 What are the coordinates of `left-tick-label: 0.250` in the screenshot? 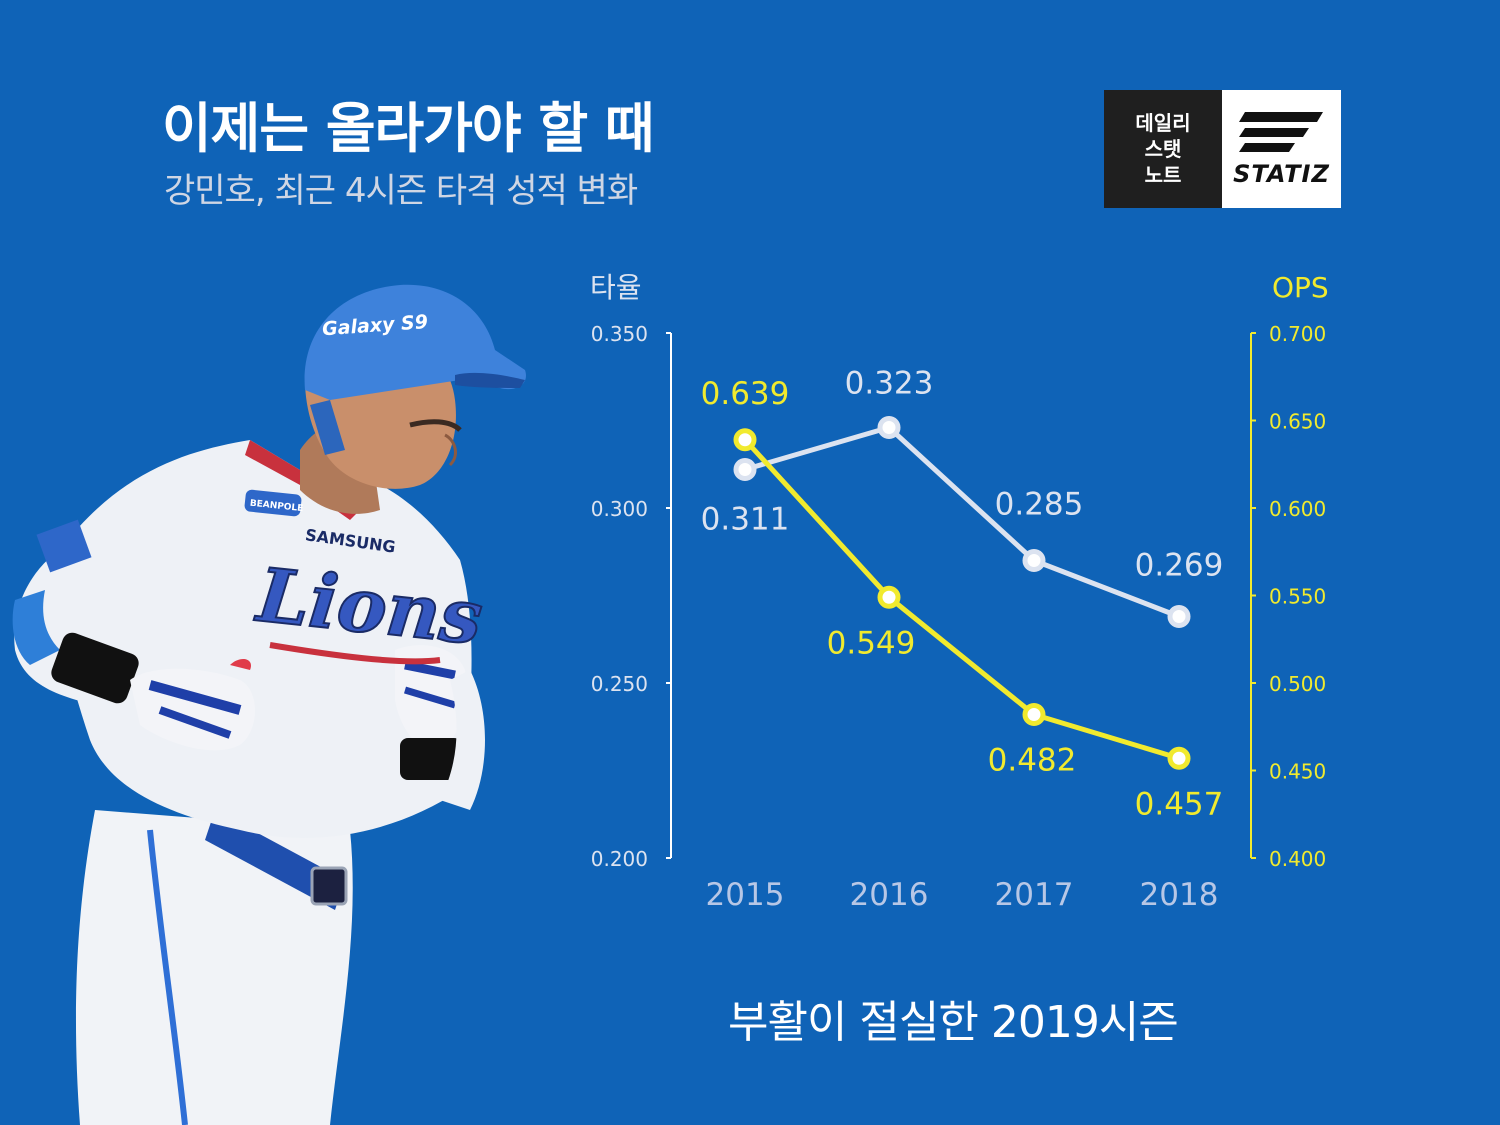 It's located at (619, 684).